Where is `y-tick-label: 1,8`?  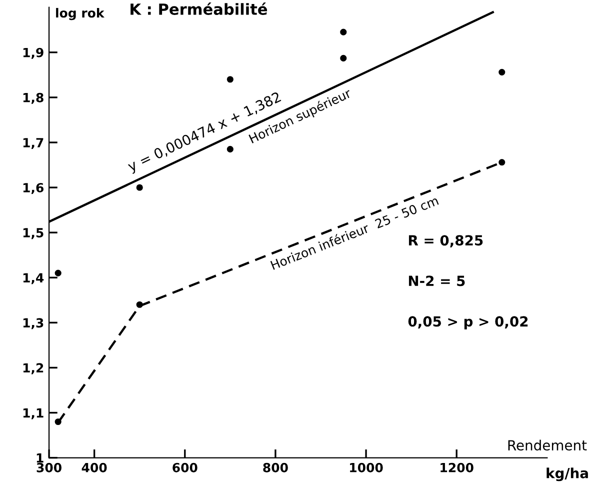 y-tick-label: 1,8 is located at coordinates (33, 98).